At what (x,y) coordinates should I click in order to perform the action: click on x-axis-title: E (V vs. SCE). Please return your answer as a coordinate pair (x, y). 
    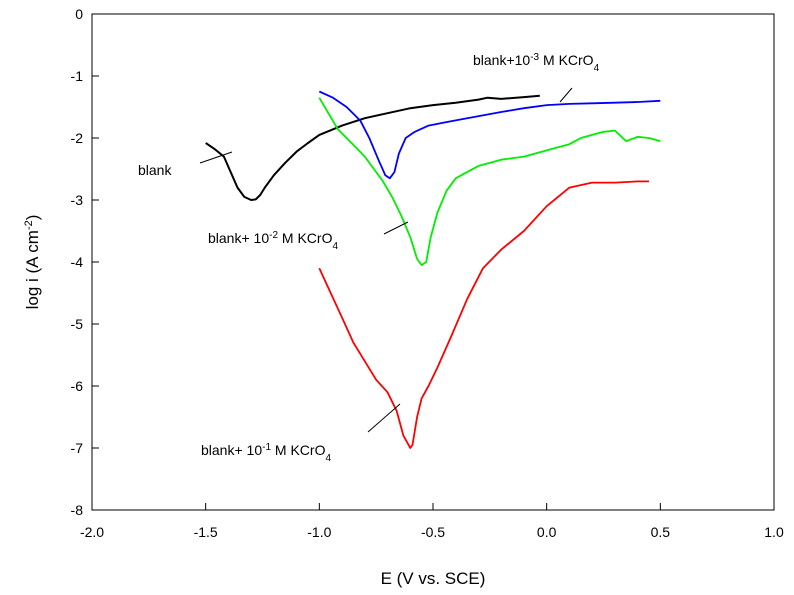
    Looking at the image, I should click on (433, 578).